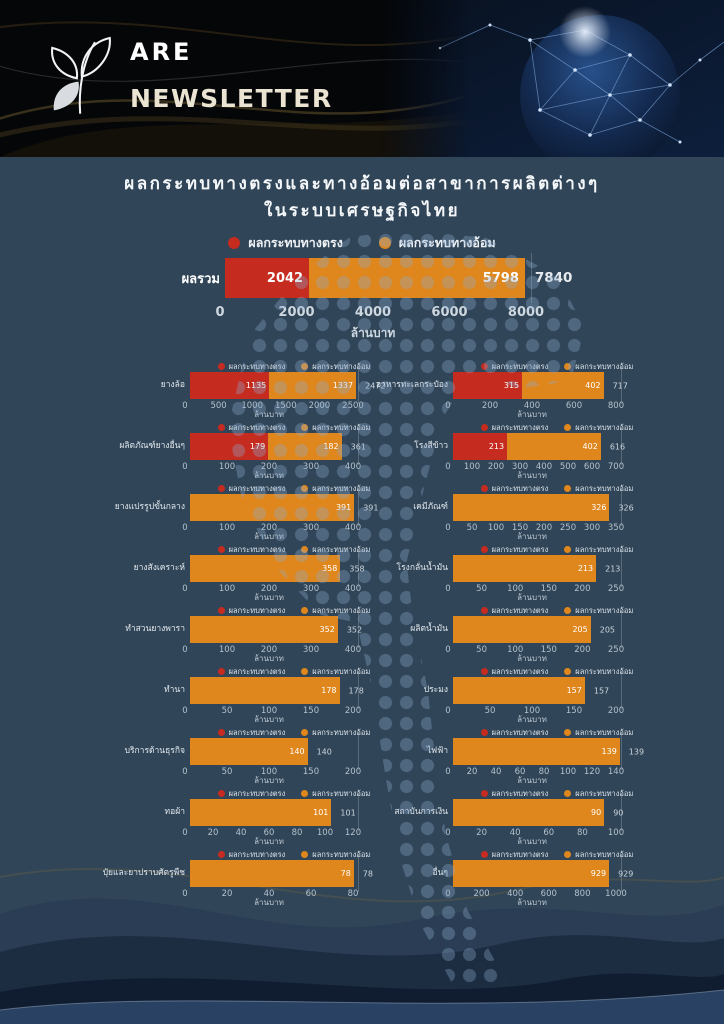  What do you see at coordinates (343, 385) in the screenshot?
I see `bar-value-indirect: 1337` at bounding box center [343, 385].